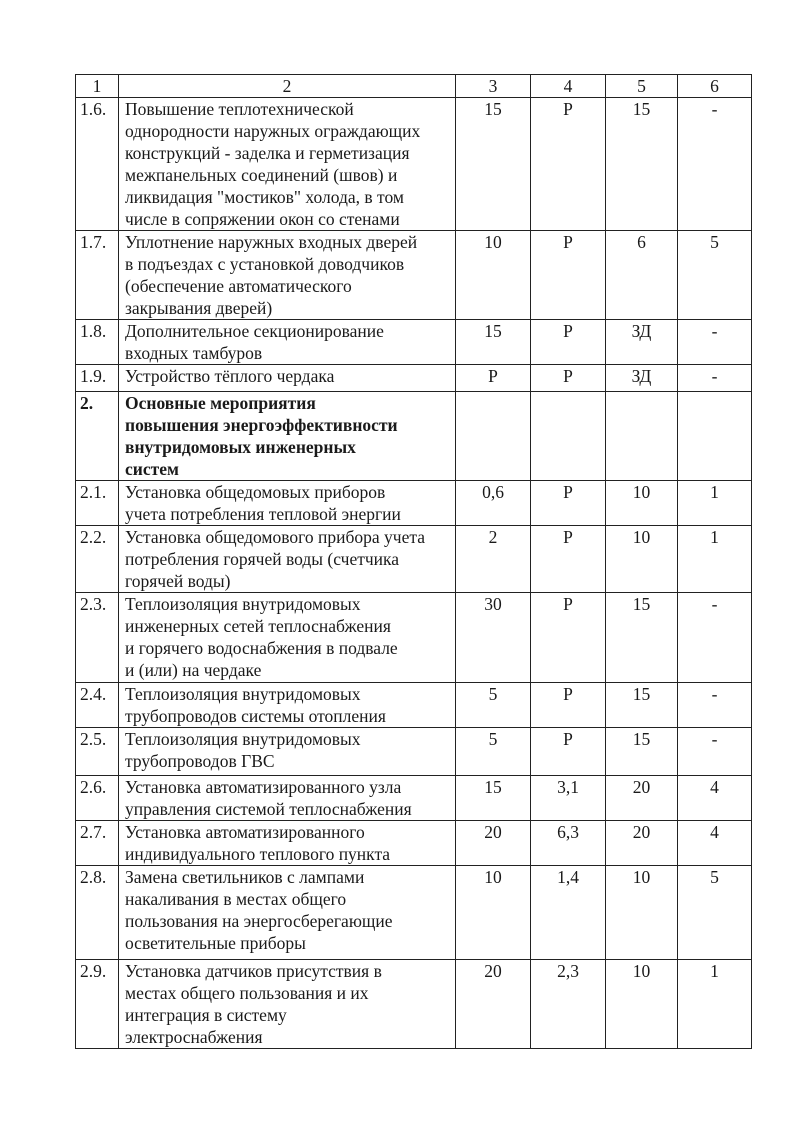 The height and width of the screenshot is (1136, 800). I want to click on col3-value: 2, so click(493, 559).